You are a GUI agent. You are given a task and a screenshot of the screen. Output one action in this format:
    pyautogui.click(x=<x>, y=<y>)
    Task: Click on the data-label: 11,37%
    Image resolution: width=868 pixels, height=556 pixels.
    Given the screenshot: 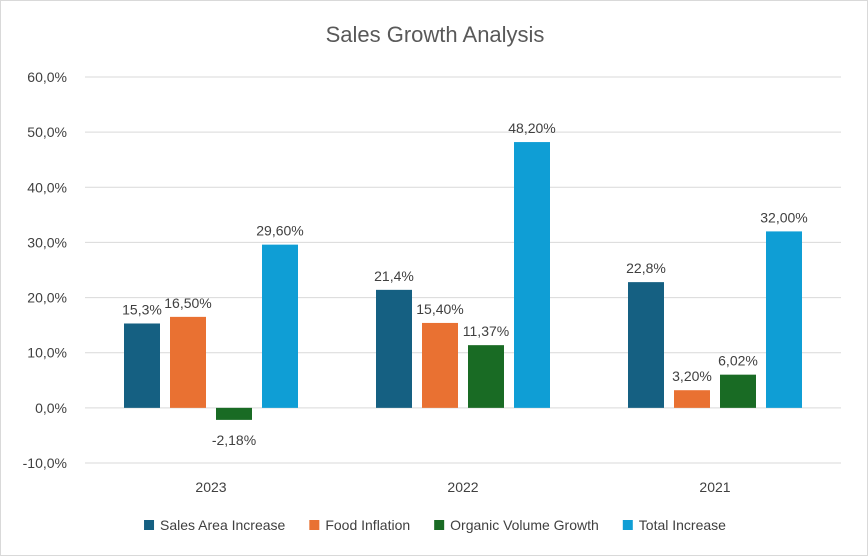 What is the action you would take?
    pyautogui.click(x=486, y=331)
    